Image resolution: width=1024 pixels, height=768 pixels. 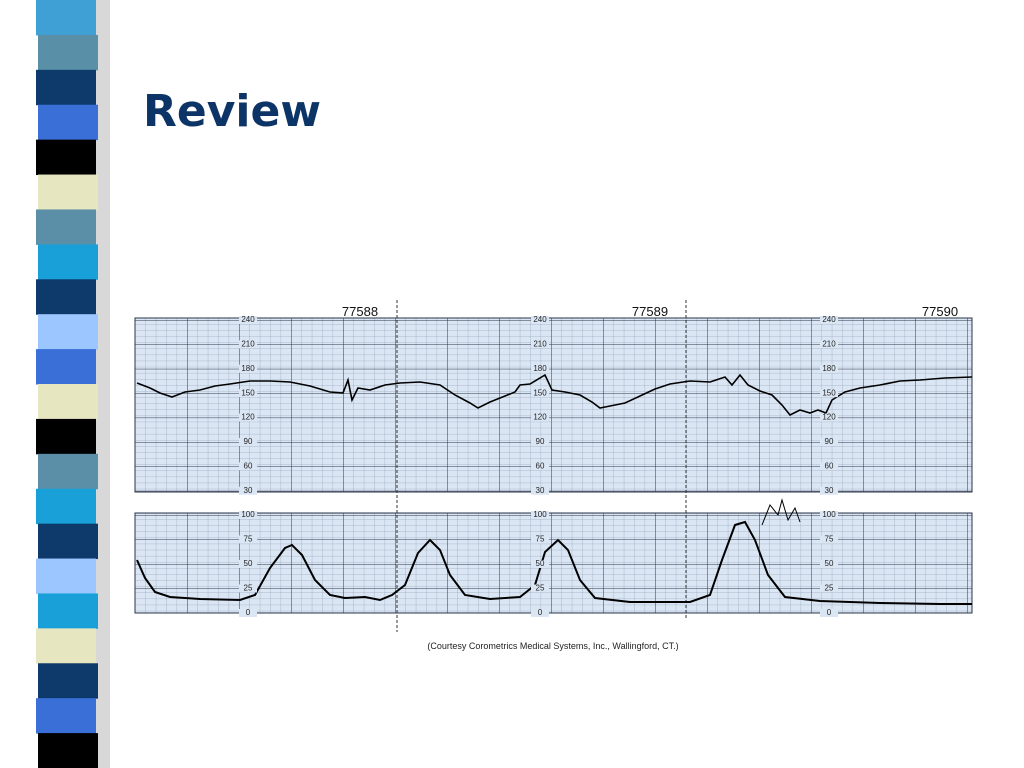 What do you see at coordinates (650, 311) in the screenshot?
I see `strip-id: 77589` at bounding box center [650, 311].